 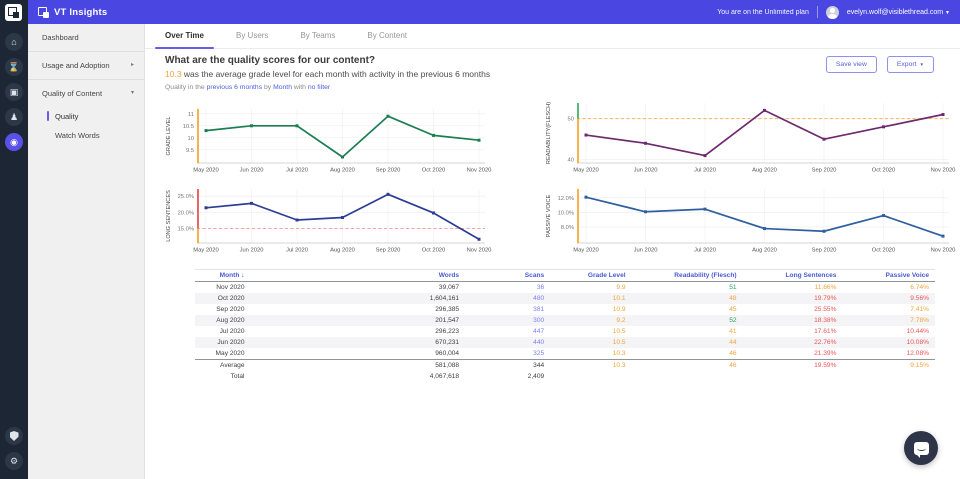 I want to click on table-cell: May 2020, so click(x=223, y=354).